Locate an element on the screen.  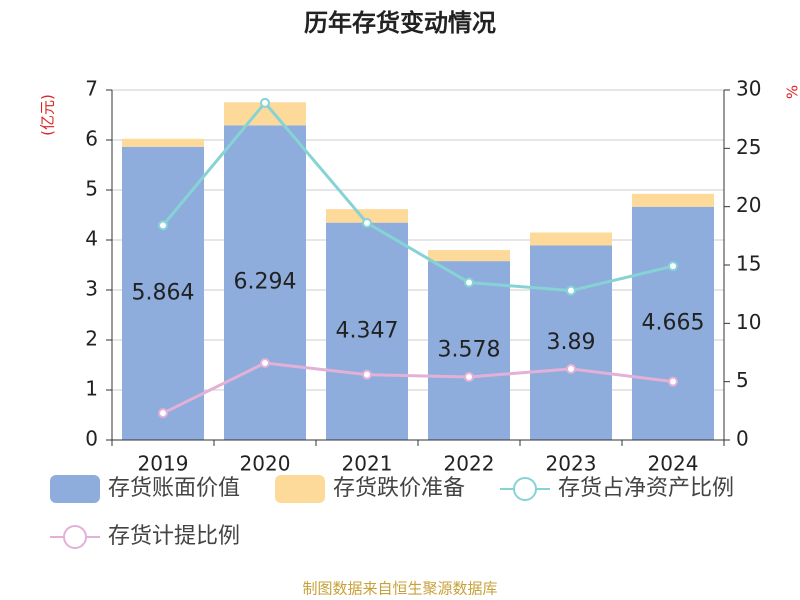
y2-tick-label: 25 is located at coordinates (748, 147).